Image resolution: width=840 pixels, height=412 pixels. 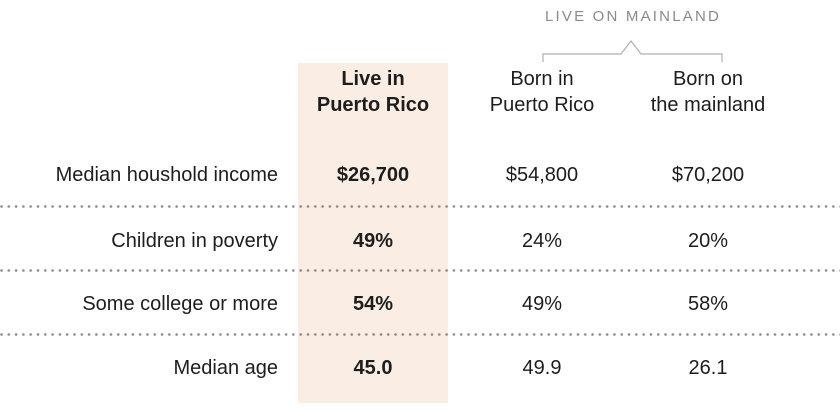 What do you see at coordinates (708, 92) in the screenshot?
I see `column-header-born-on-the-mainland: Born on the mainland` at bounding box center [708, 92].